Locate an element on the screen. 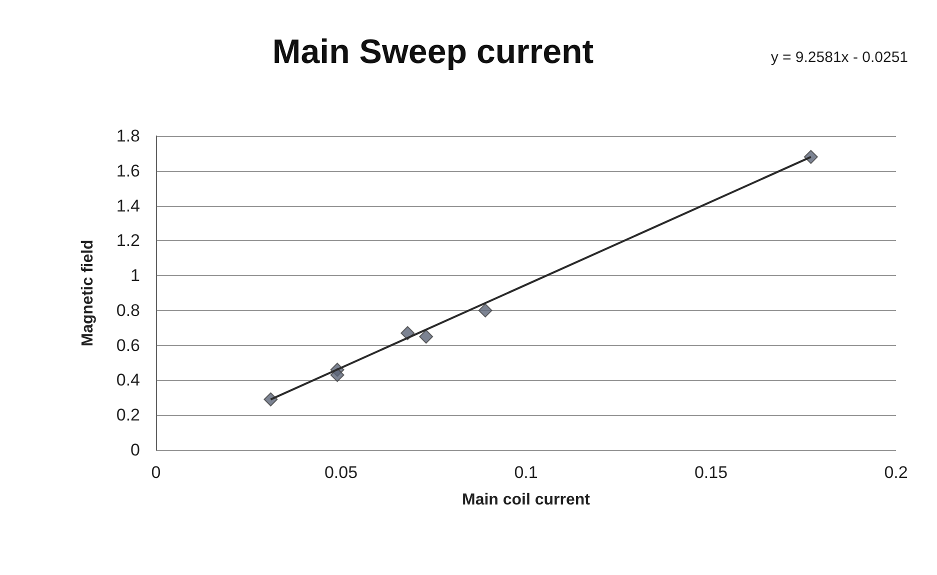 The image size is (937, 575). y-tick-label: 1 is located at coordinates (135, 276).